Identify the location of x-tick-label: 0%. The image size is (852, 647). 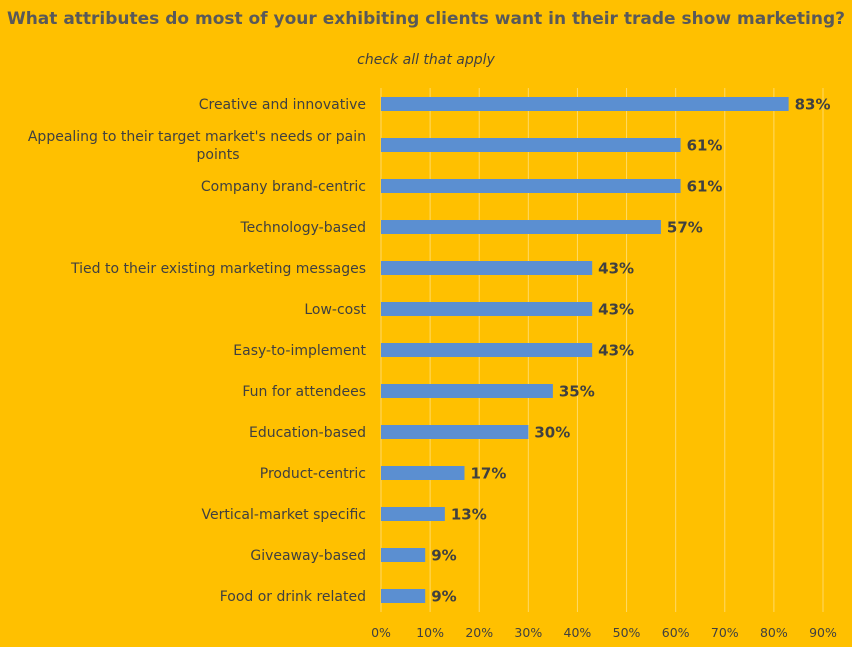
(381, 632).